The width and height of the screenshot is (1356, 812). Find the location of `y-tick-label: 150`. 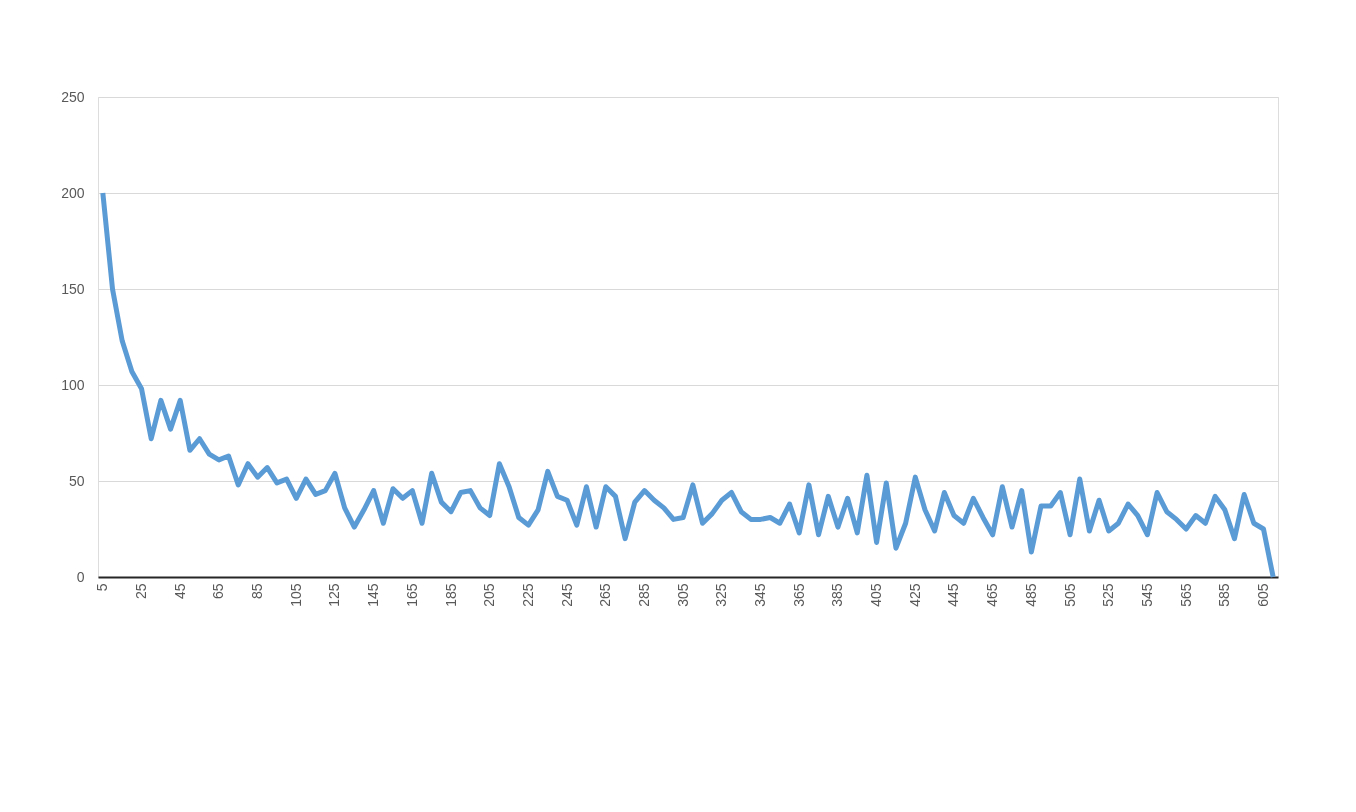

y-tick-label: 150 is located at coordinates (73, 288).